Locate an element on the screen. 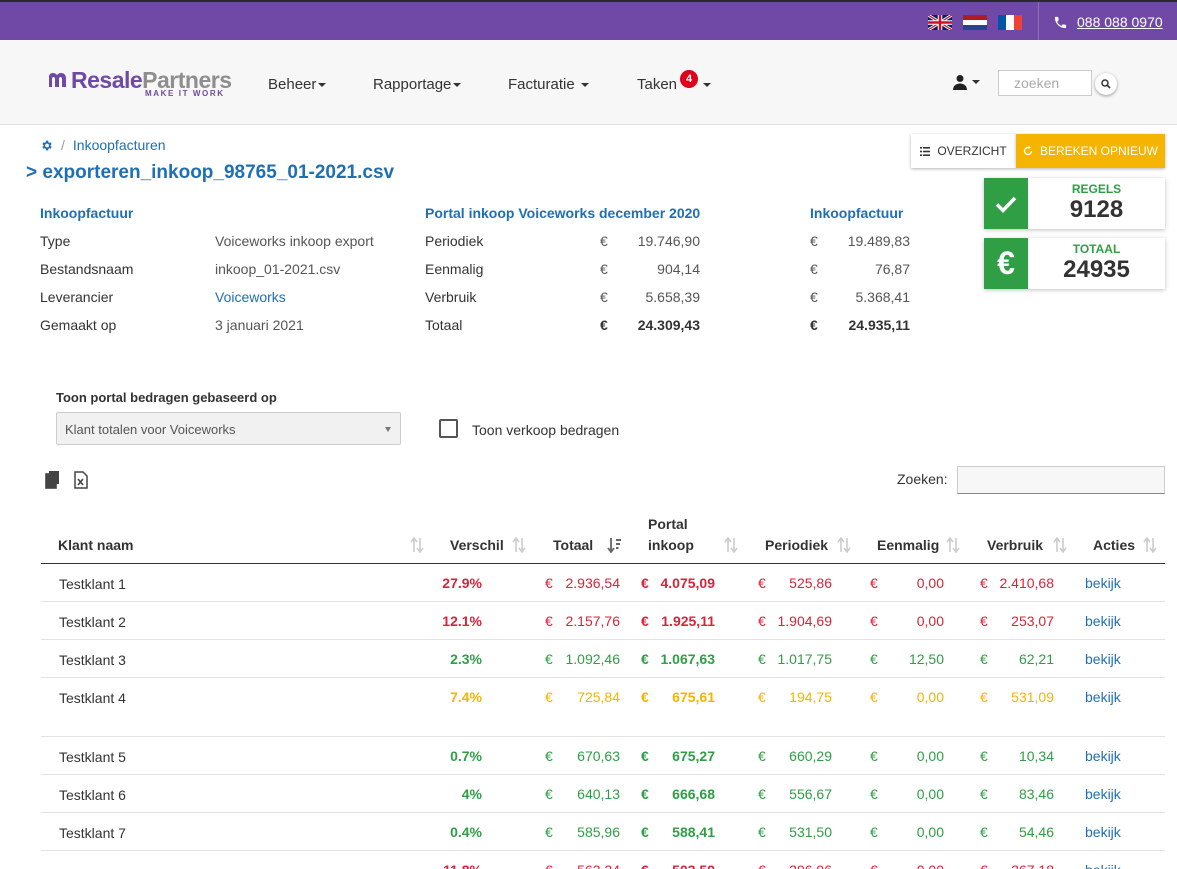 This screenshot has height=869, width=1177. portal-eenmalig-label: Eenmalig is located at coordinates (454, 269).